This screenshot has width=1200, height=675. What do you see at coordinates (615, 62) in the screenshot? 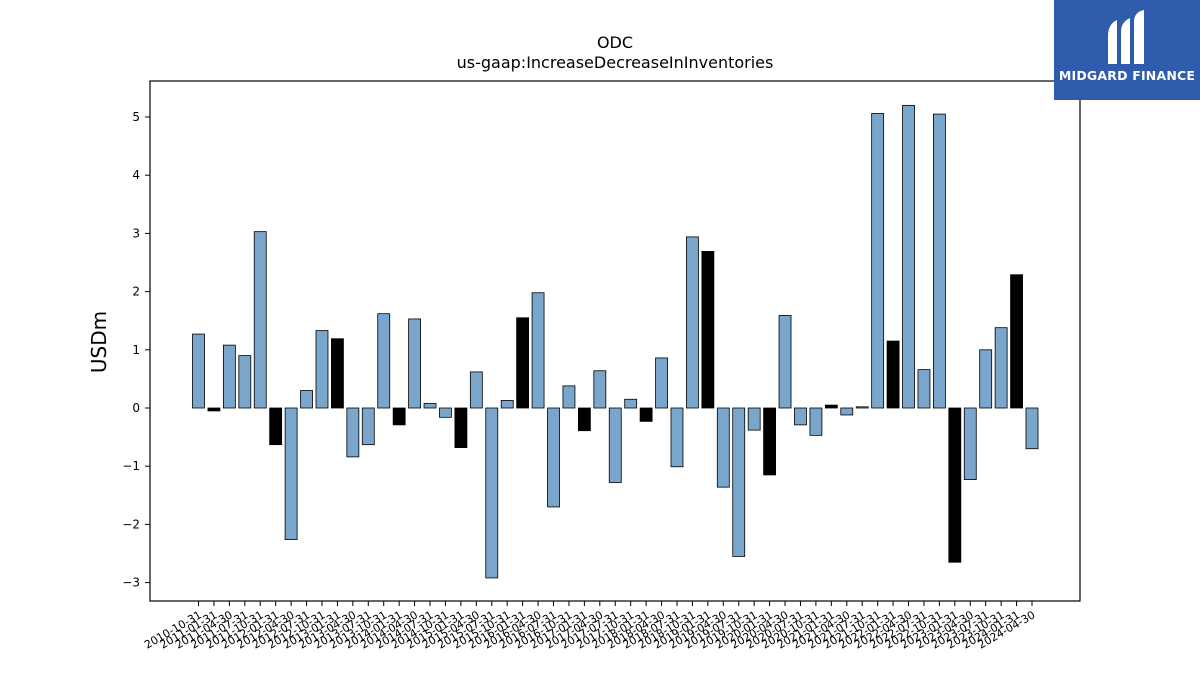
I see `chart-subtitle: us-gaap:IncreaseDecreaseInInventories` at bounding box center [615, 62].